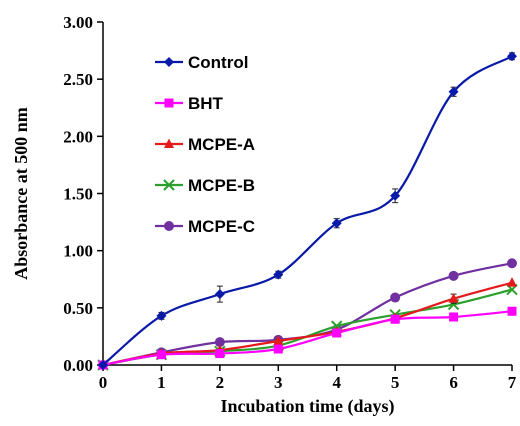 The width and height of the screenshot is (520, 426). I want to click on x-tick-label: 3, so click(278, 382).